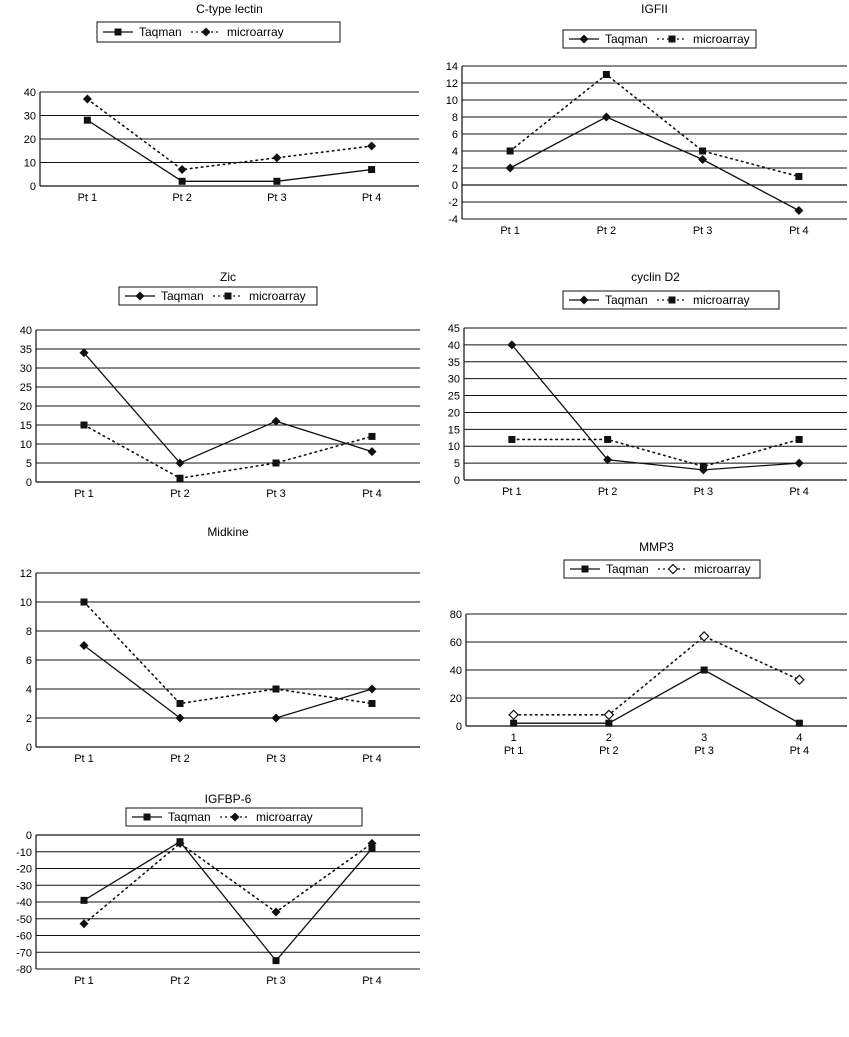 The height and width of the screenshot is (1037, 849). What do you see at coordinates (799, 738) in the screenshot?
I see `x-tick-label: 4` at bounding box center [799, 738].